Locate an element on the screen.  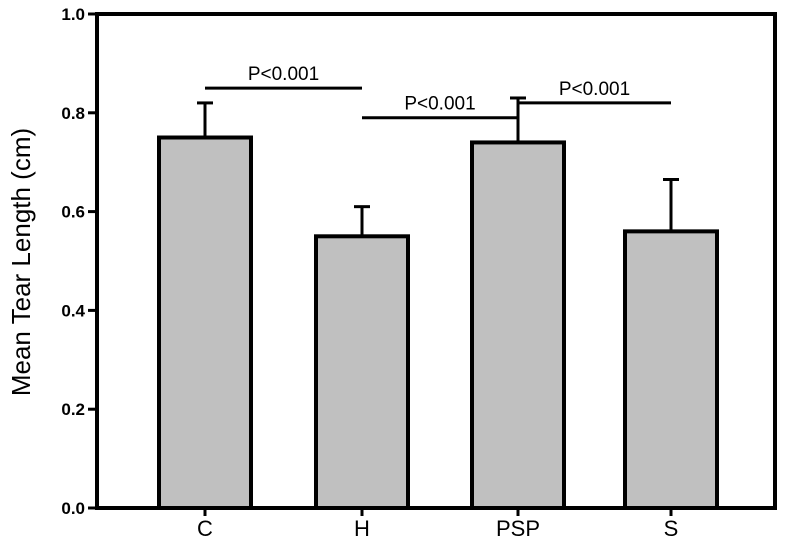
bar-s is located at coordinates (671, 370).